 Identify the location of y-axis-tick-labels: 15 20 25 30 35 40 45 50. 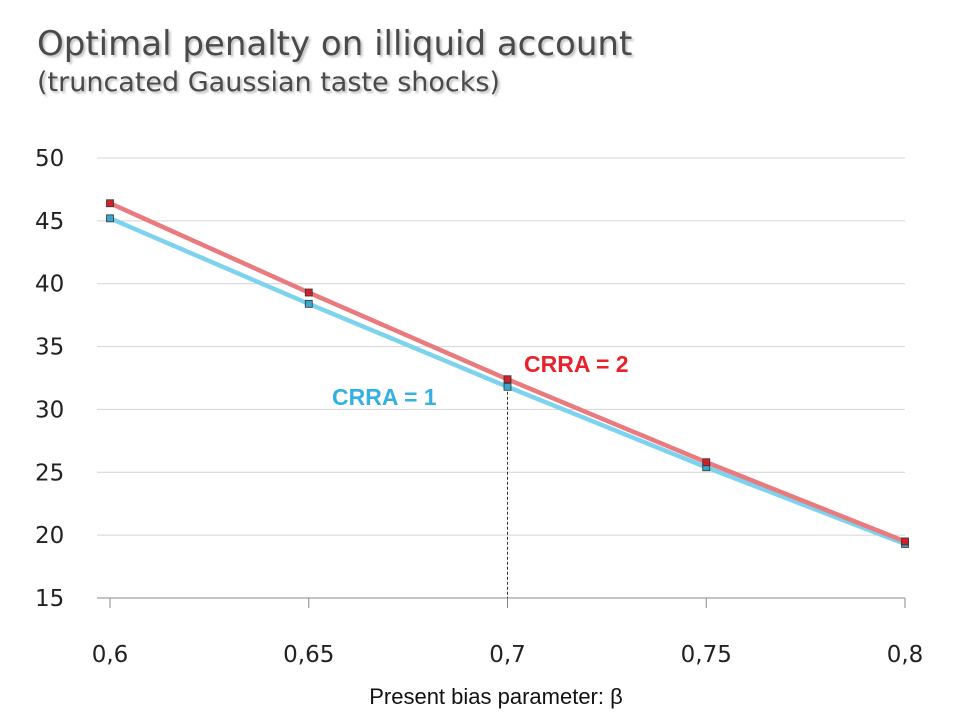
(49, 379).